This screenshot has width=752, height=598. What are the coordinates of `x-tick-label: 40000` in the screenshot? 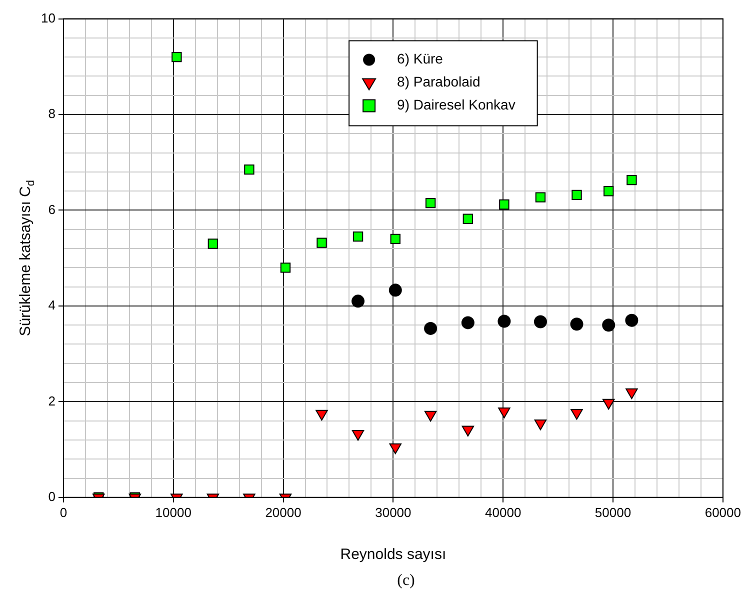 It's located at (503, 512).